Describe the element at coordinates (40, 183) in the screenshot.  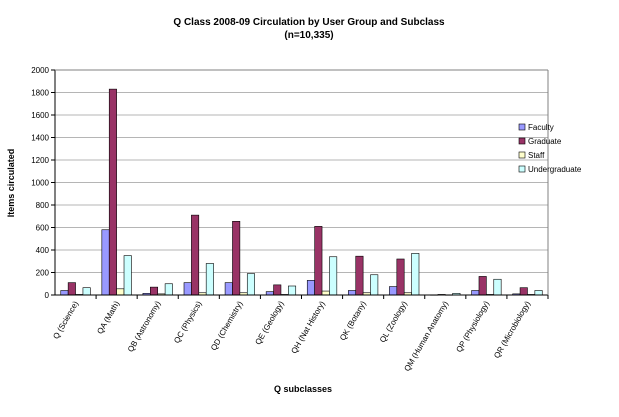
I see `y-tick-label: 1000` at that location.